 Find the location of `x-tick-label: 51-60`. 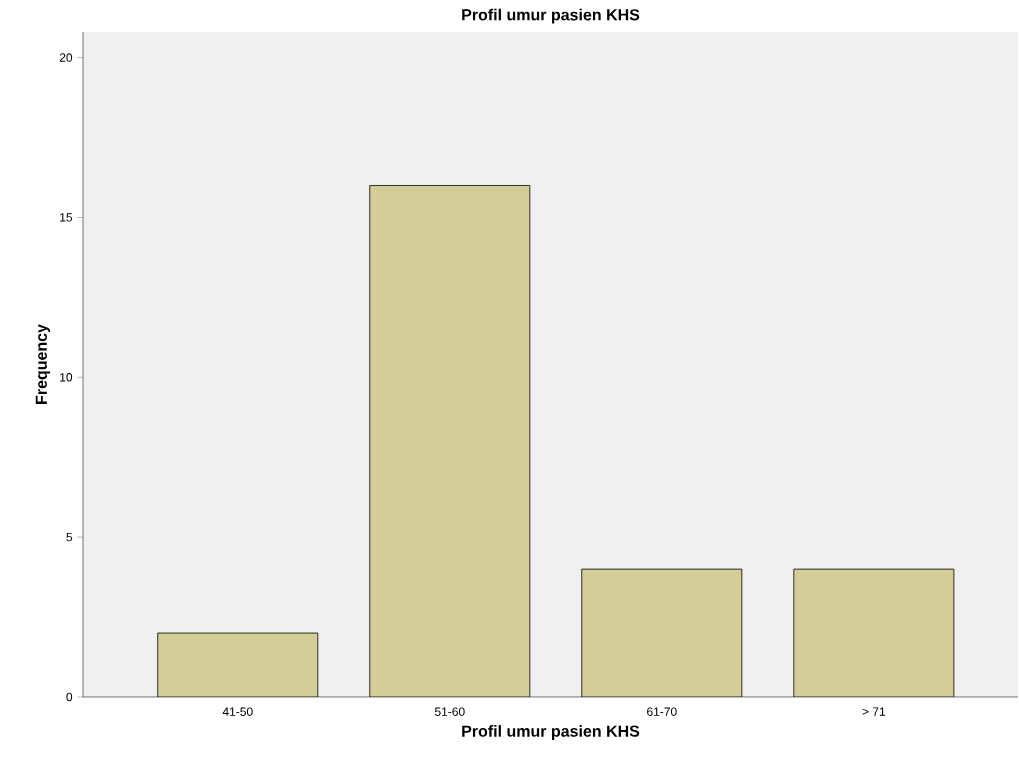

x-tick-label: 51-60 is located at coordinates (449, 711).